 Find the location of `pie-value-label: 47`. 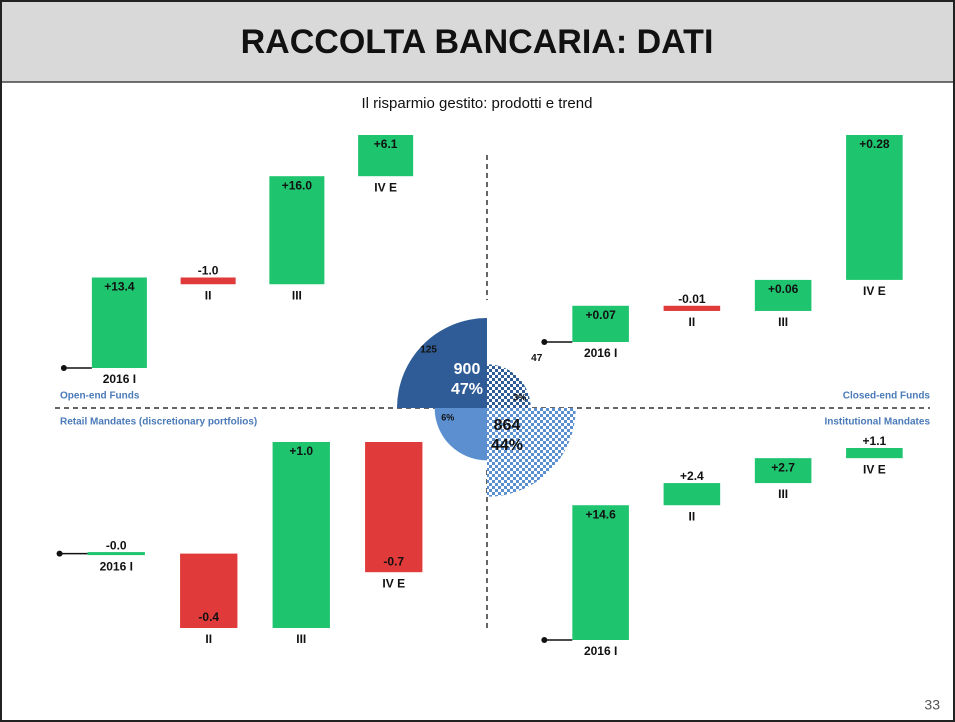

pie-value-label: 47 is located at coordinates (537, 358).